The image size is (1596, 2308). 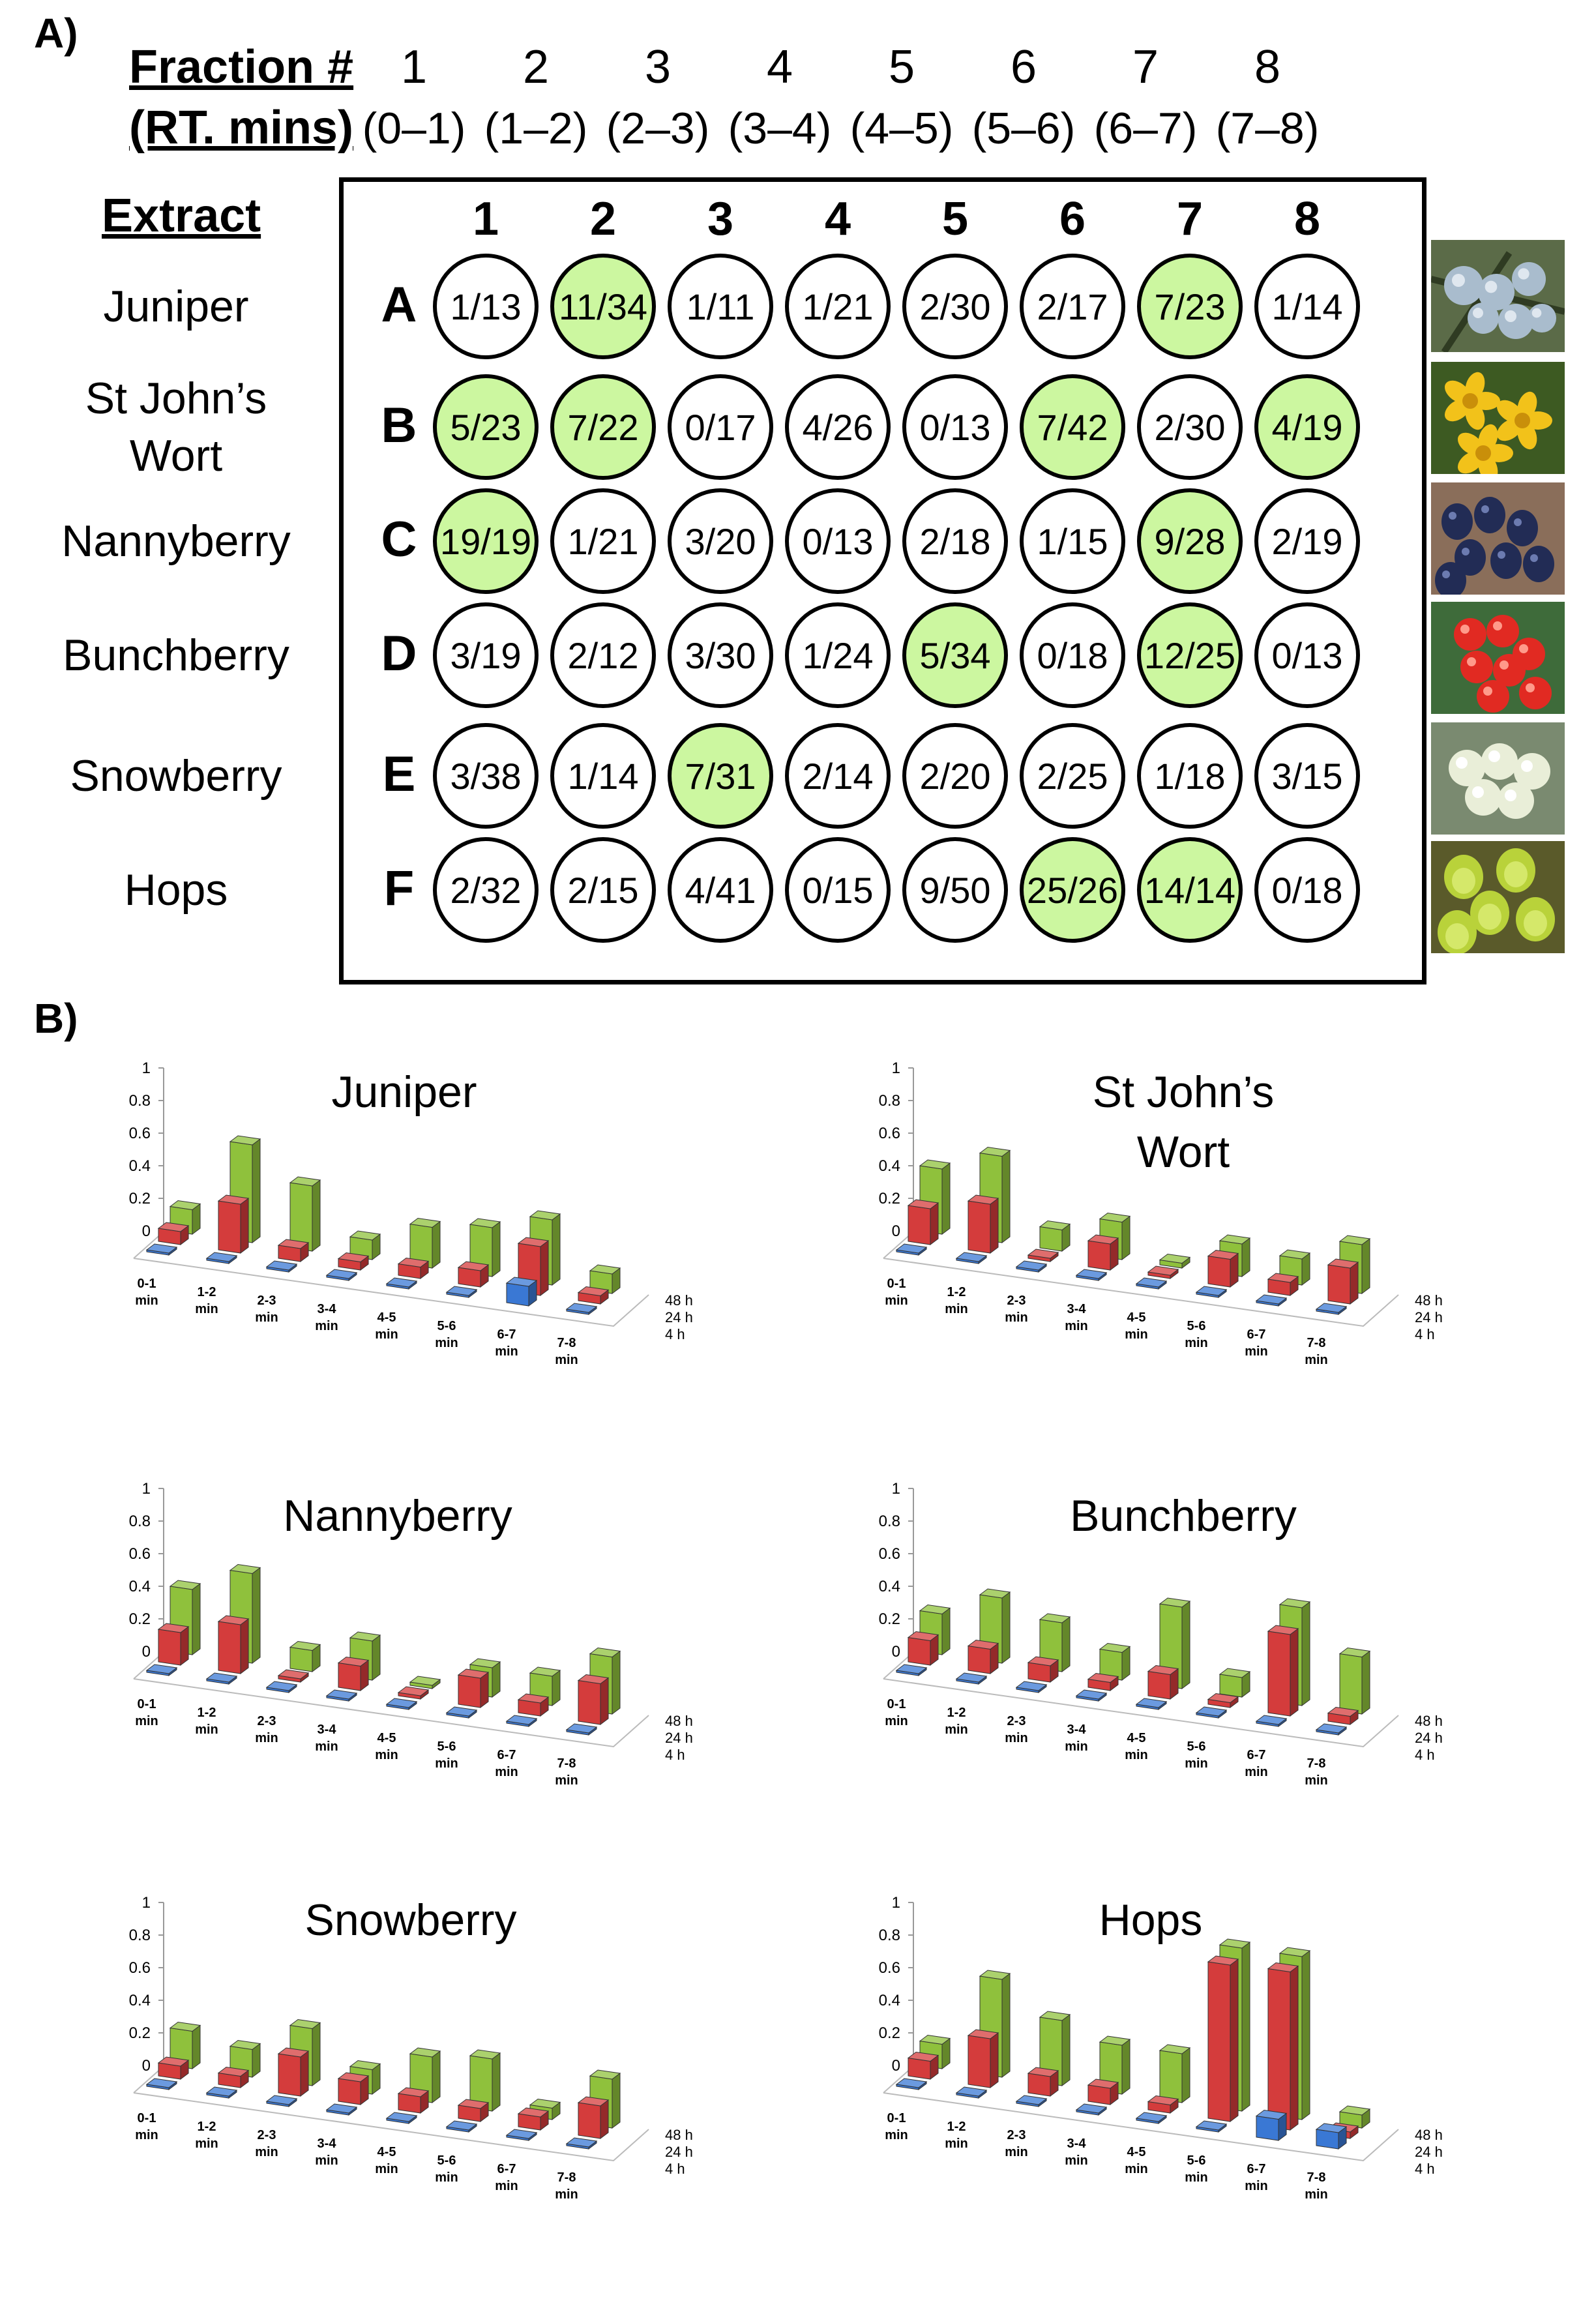 I want to click on plate-column-label: 8, so click(x=1307, y=219).